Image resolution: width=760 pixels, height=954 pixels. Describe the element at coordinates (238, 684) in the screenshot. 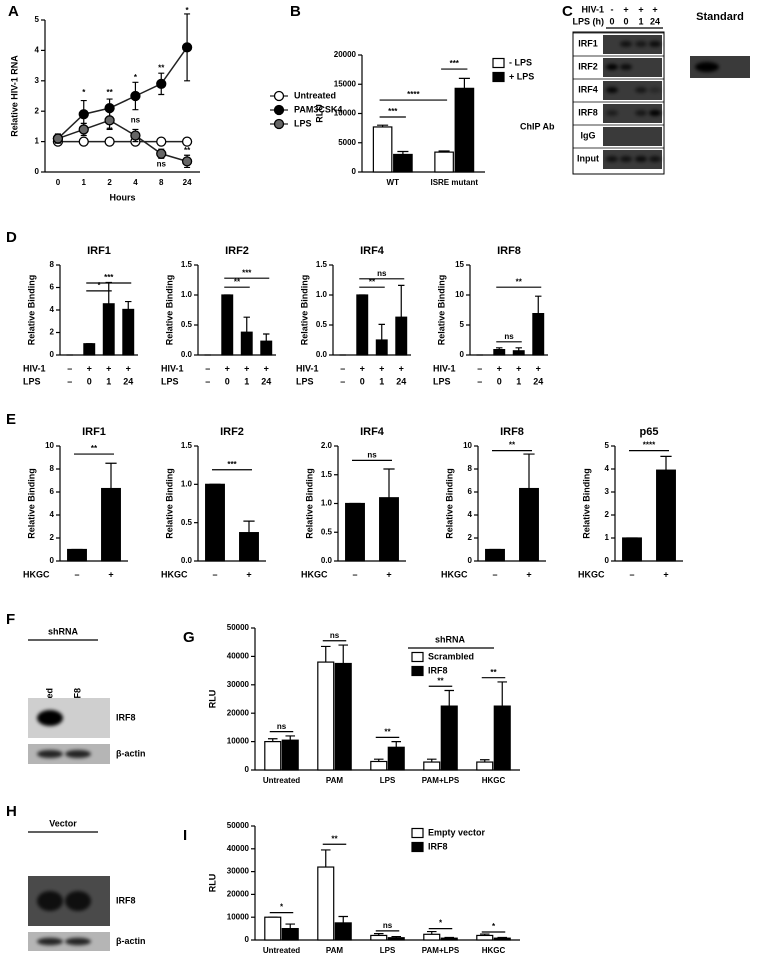

I see `y-tick-label: 30000` at that location.